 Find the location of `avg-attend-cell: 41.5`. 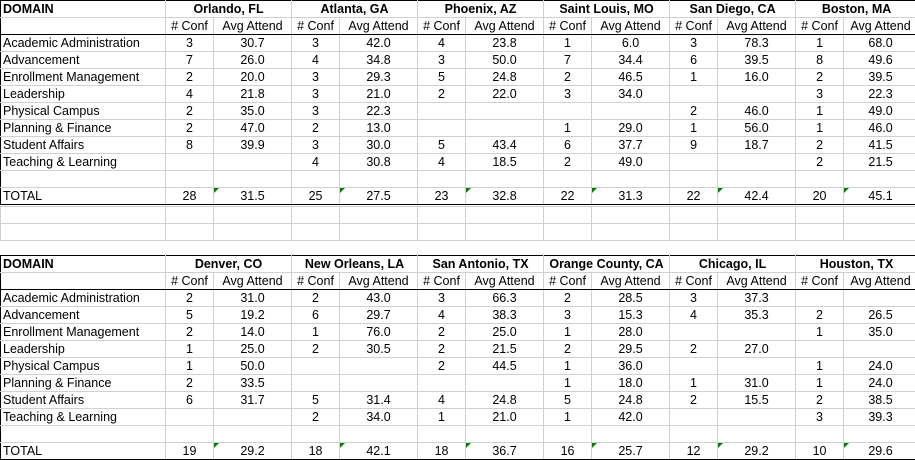

avg-attend-cell: 41.5 is located at coordinates (879, 145).